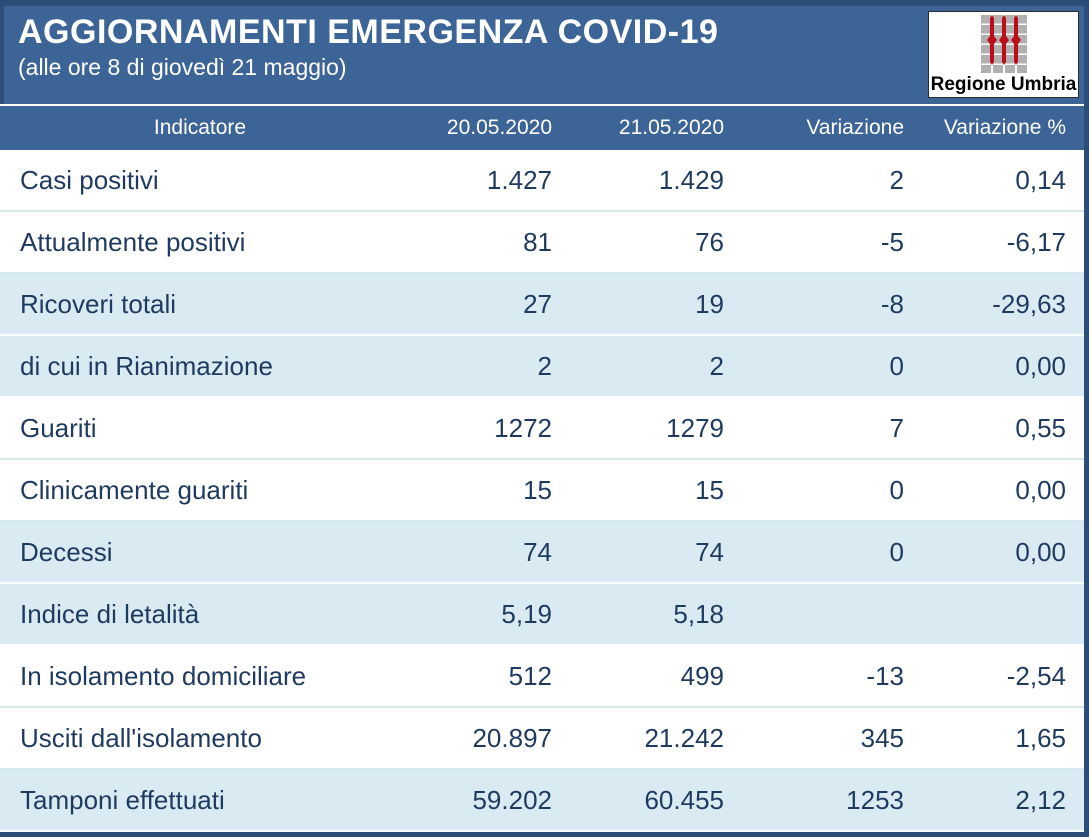 The width and height of the screenshot is (1089, 837). Describe the element at coordinates (523, 427) in the screenshot. I see `value-cell: 1272` at that location.